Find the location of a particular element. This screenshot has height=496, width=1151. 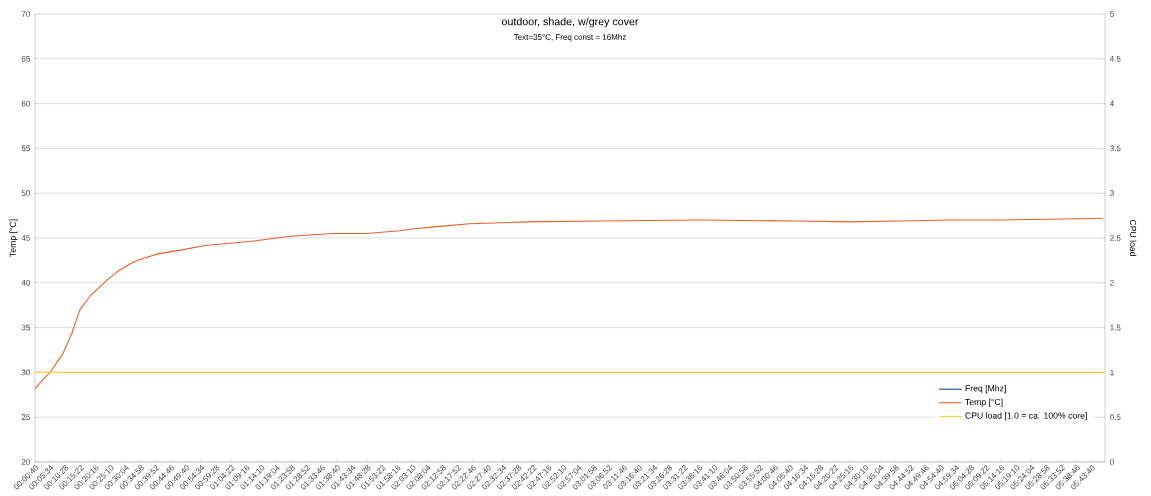

y-tick-label: 25 is located at coordinates (25, 417).